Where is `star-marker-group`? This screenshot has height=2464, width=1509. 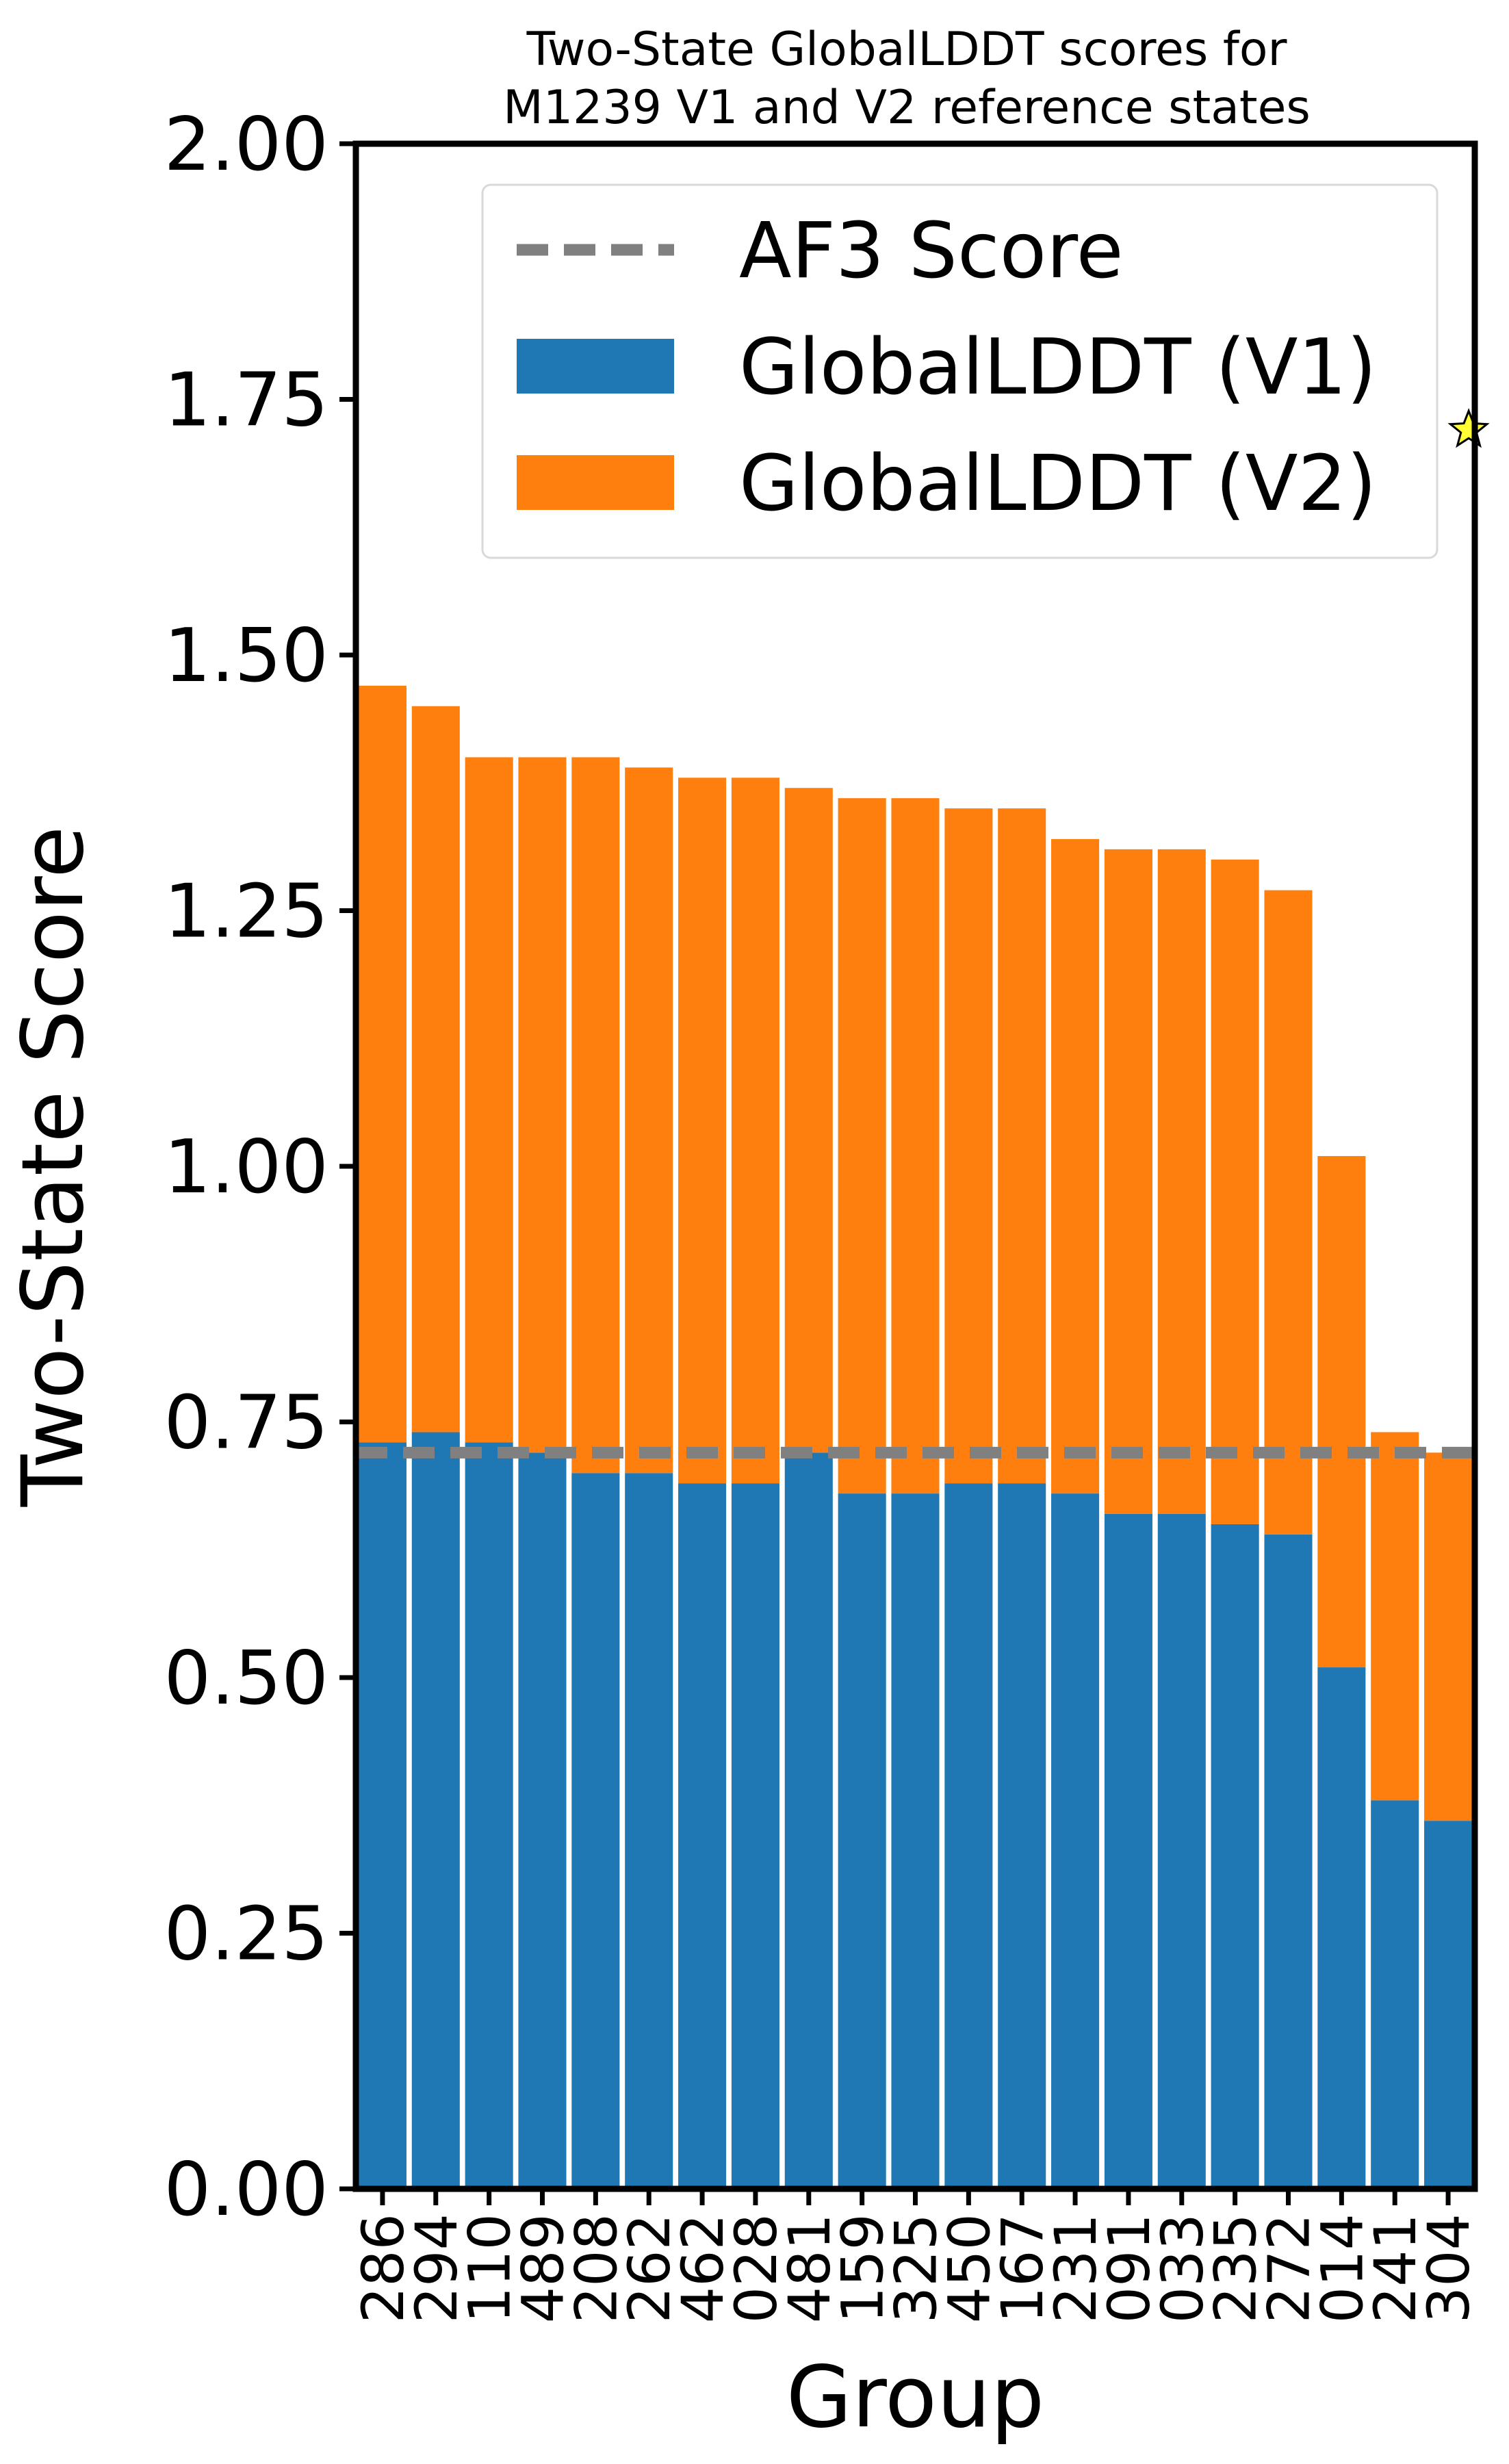 star-marker-group is located at coordinates (1468, 428).